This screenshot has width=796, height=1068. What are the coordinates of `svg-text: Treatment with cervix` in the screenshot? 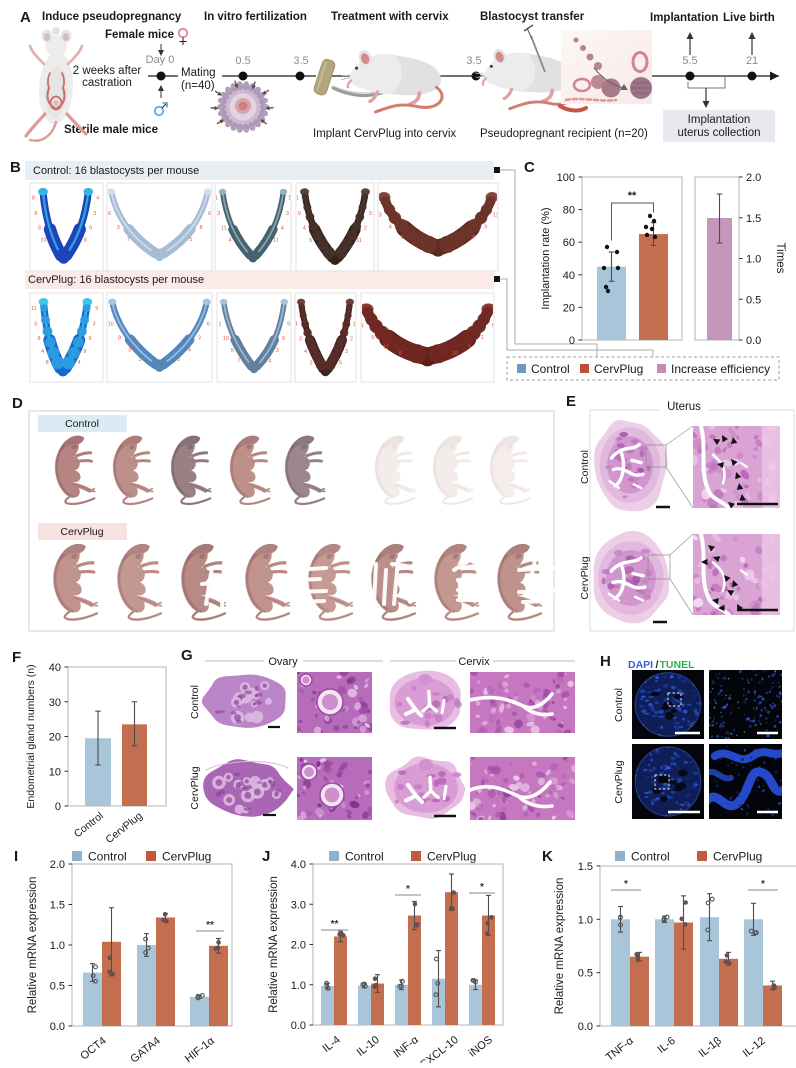 It's located at (390, 17).